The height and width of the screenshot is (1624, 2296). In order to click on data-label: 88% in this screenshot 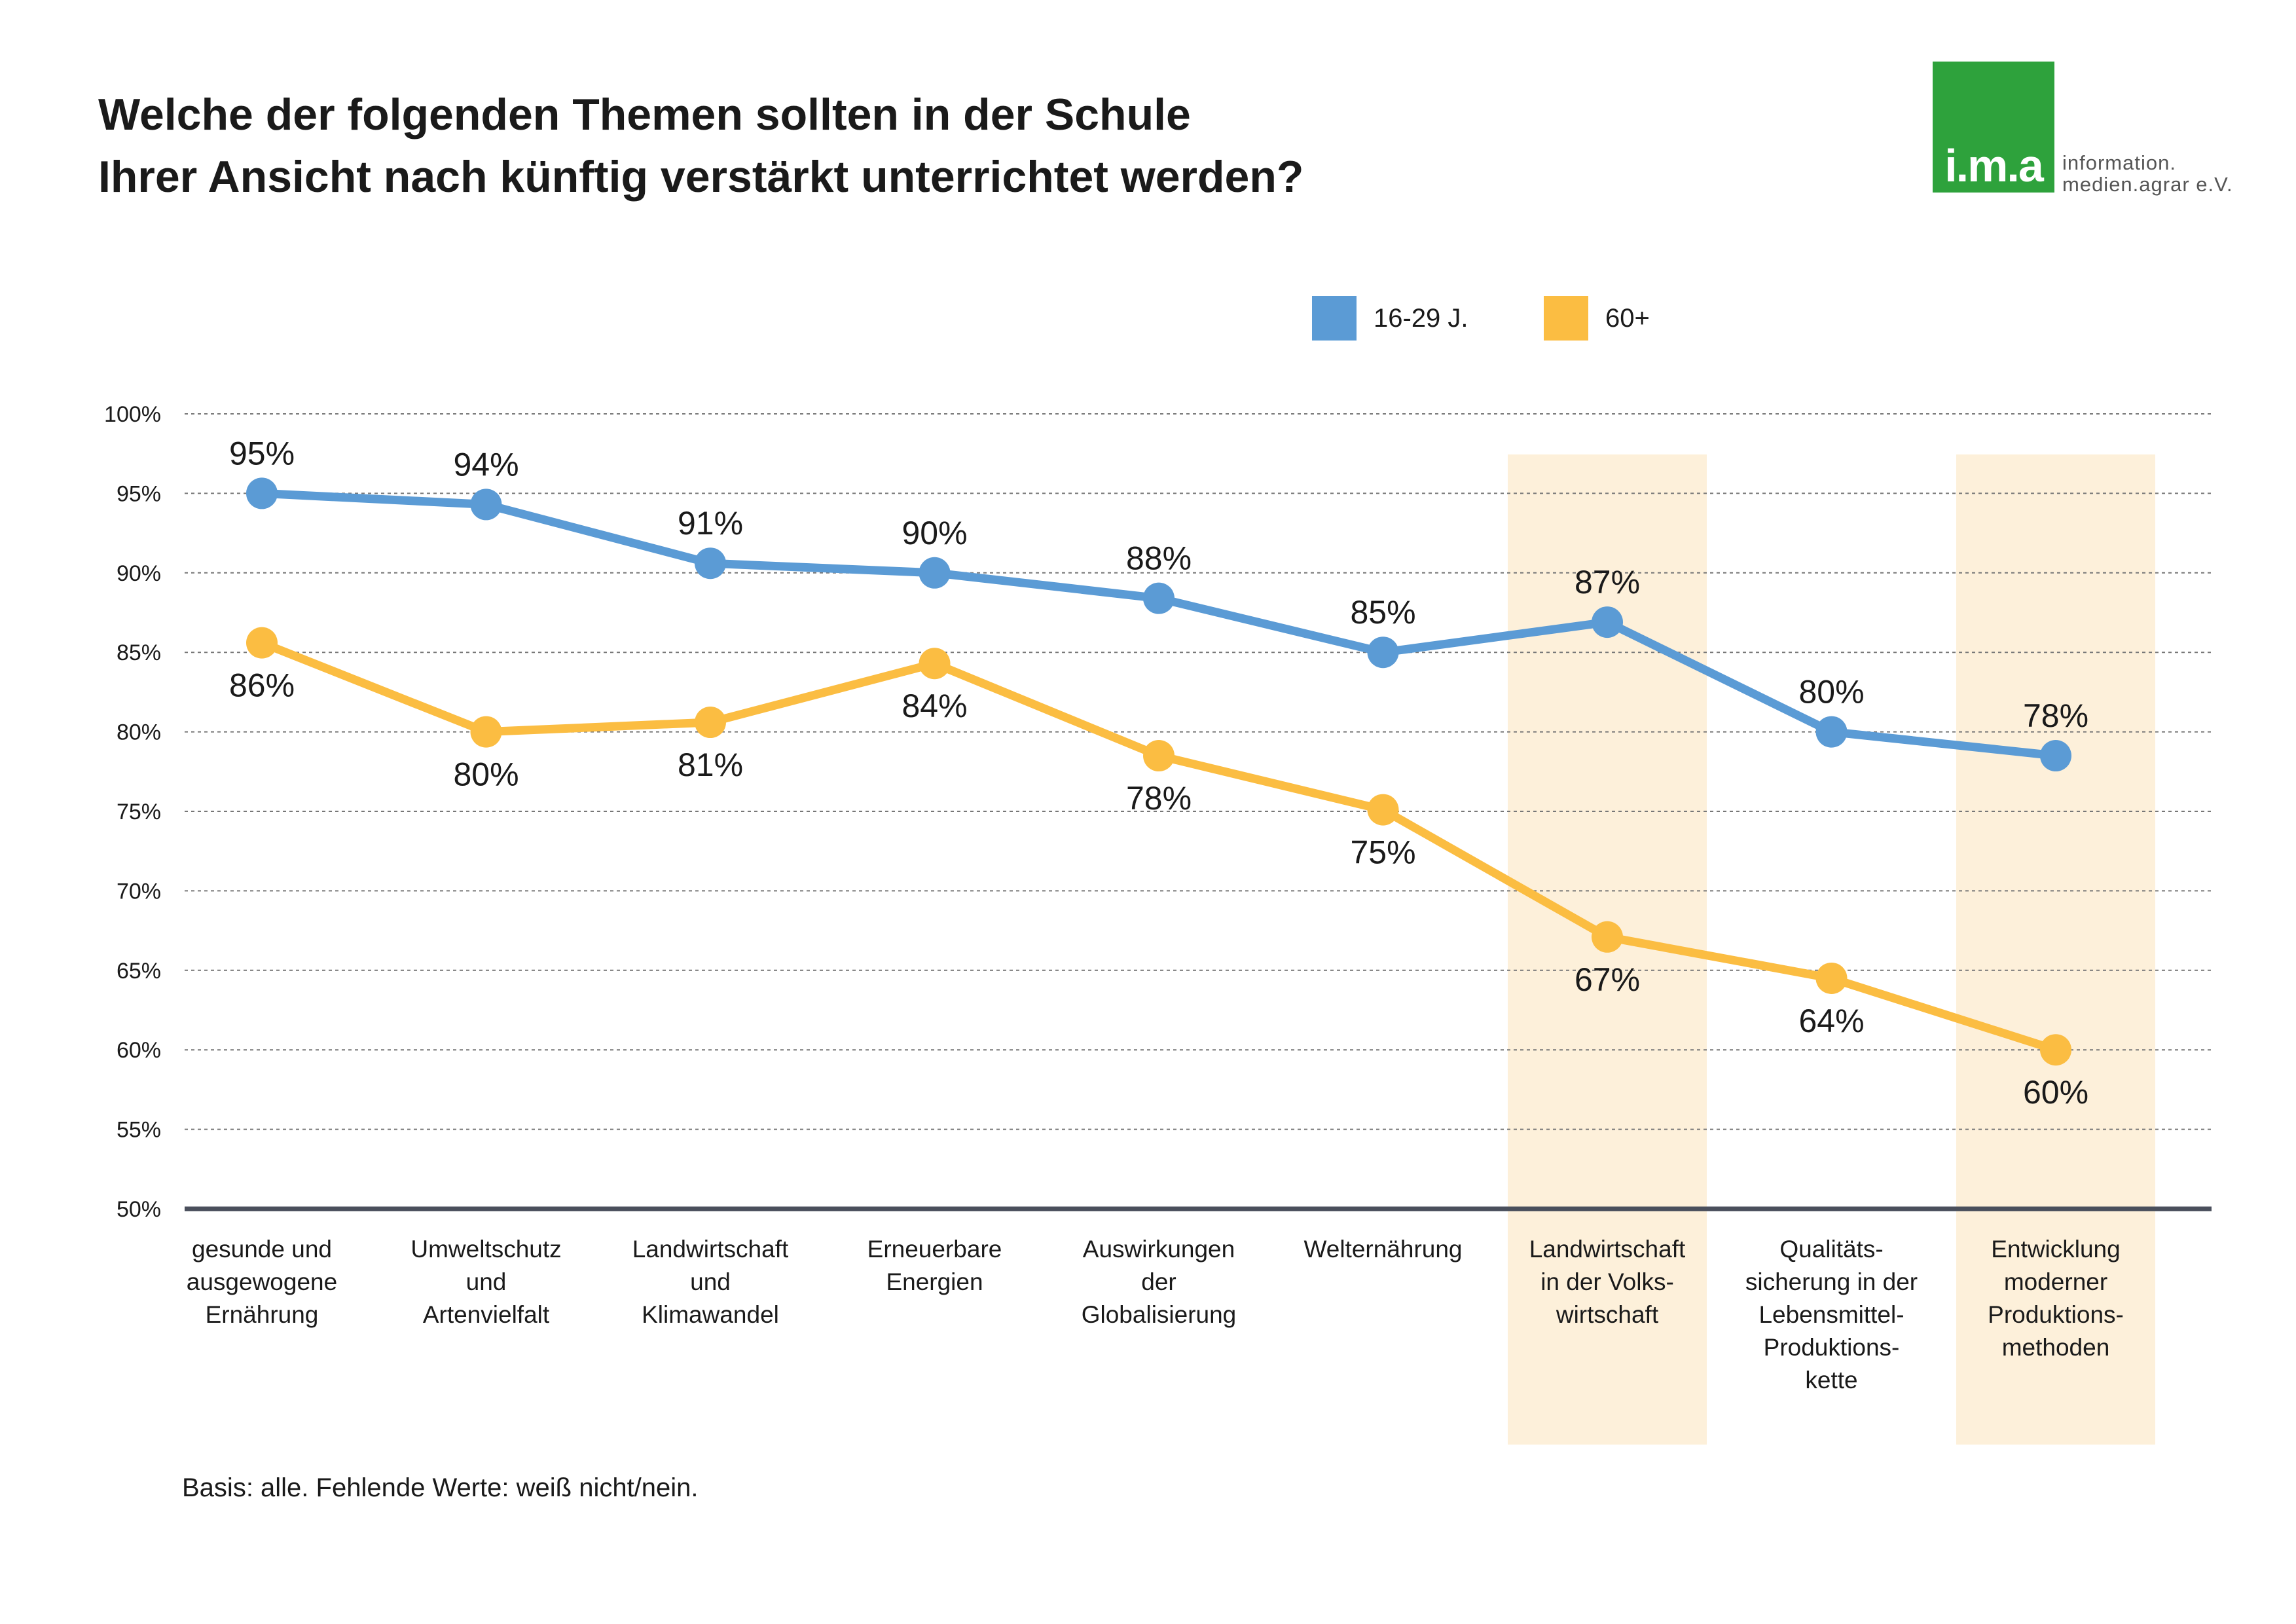, I will do `click(1159, 558)`.